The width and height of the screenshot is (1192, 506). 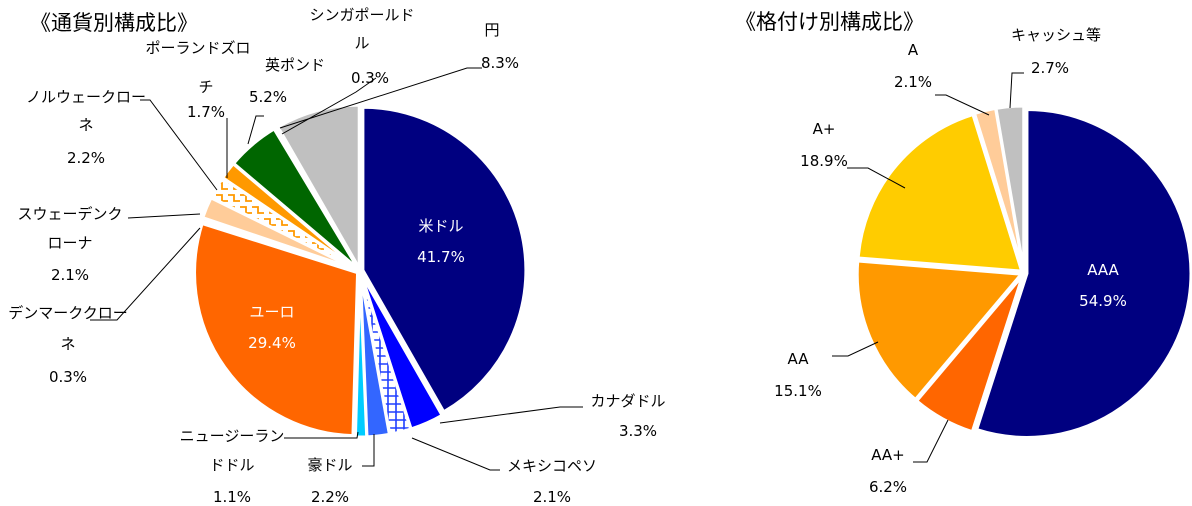 I want to click on label-nzd-name-2: ドドル, so click(x=231, y=465).